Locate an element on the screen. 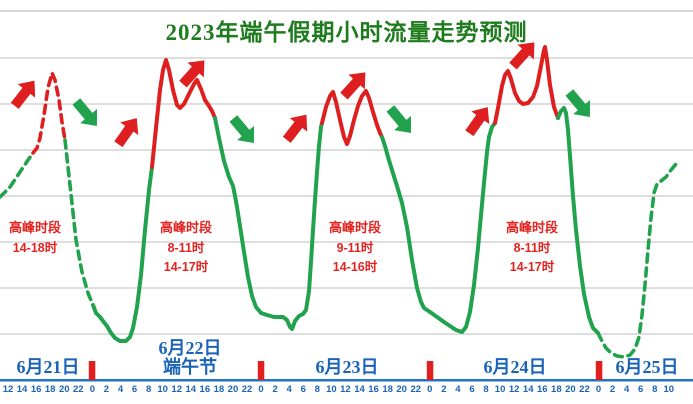 This screenshot has height=404, width=693. peak-period-label: 高峰时段 14-18时 is located at coordinates (35, 238).